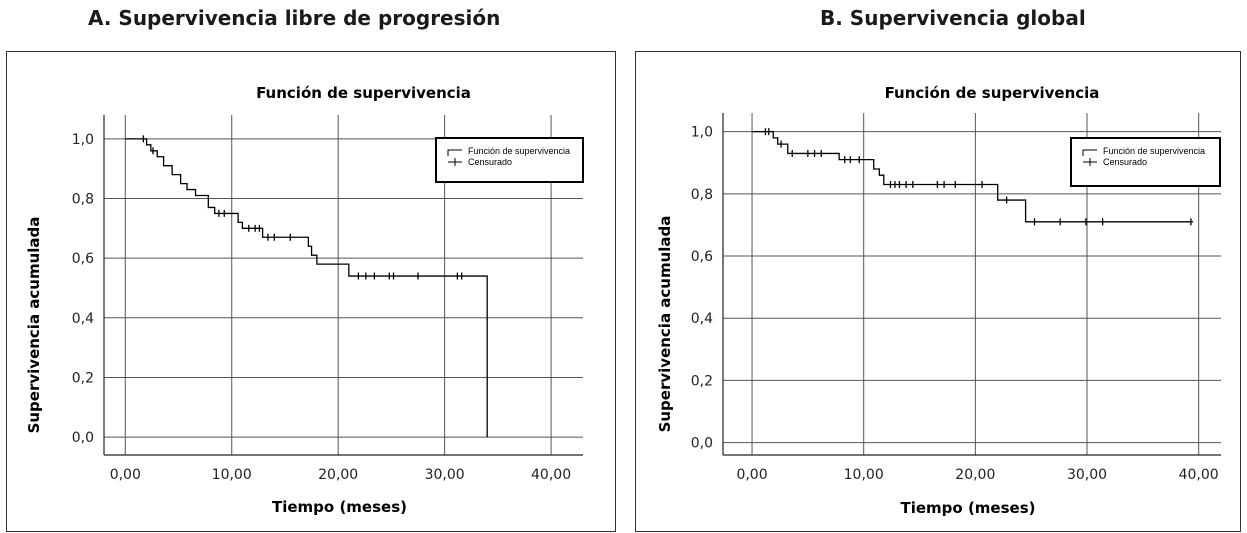 The height and width of the screenshot is (533, 1247). What do you see at coordinates (973, 177) in the screenshot?
I see `survival-step-line` at bounding box center [973, 177].